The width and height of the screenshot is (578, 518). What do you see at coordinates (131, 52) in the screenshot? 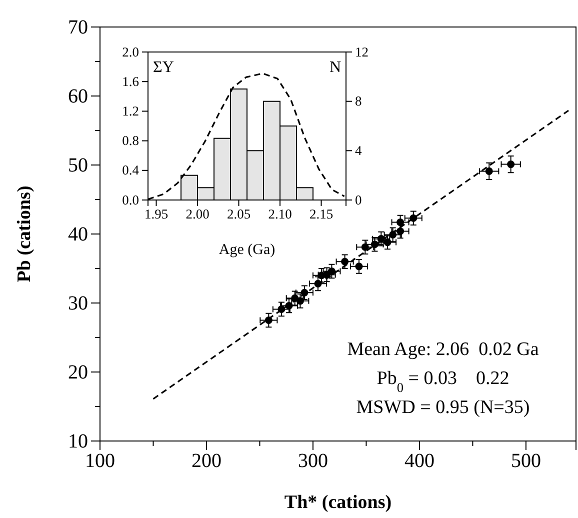
I see `y-tick-label: 2.0` at bounding box center [131, 52].